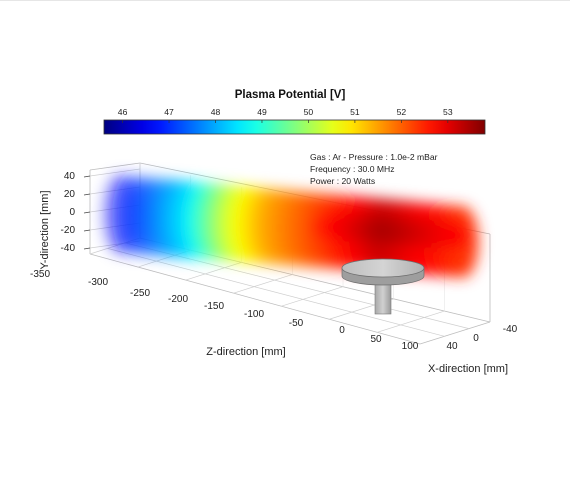  What do you see at coordinates (510, 329) in the screenshot?
I see `x-tick-label: -40` at bounding box center [510, 329].